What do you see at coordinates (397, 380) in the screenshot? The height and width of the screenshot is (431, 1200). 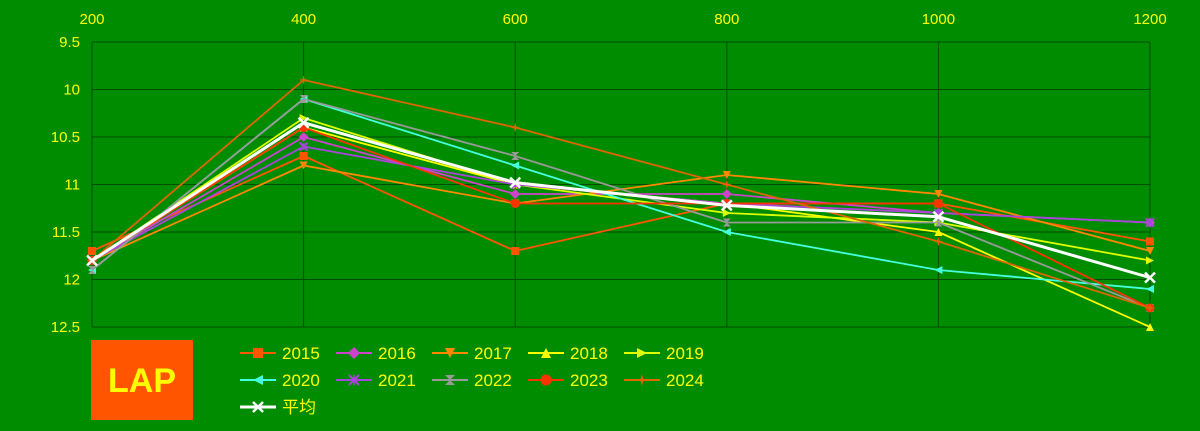 I see `legend-label: 2021` at bounding box center [397, 380].